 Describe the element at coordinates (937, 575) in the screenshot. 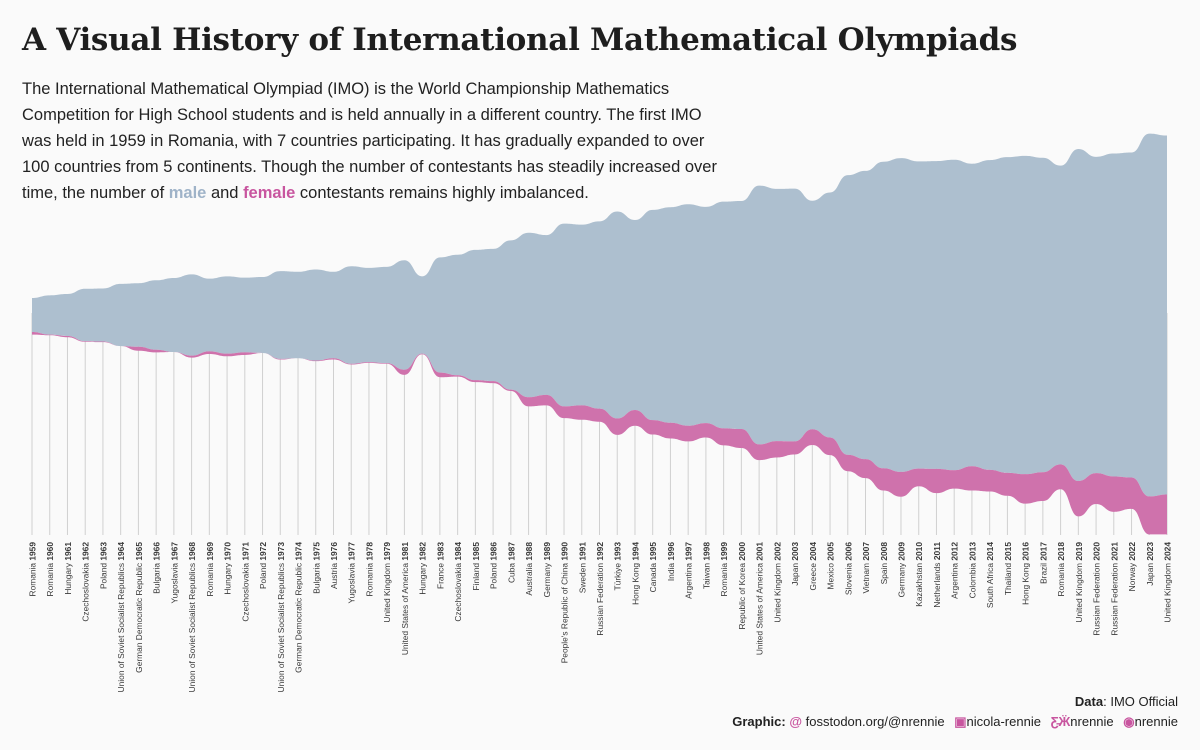

I see `x-tick-label: Netherlands 2011` at that location.